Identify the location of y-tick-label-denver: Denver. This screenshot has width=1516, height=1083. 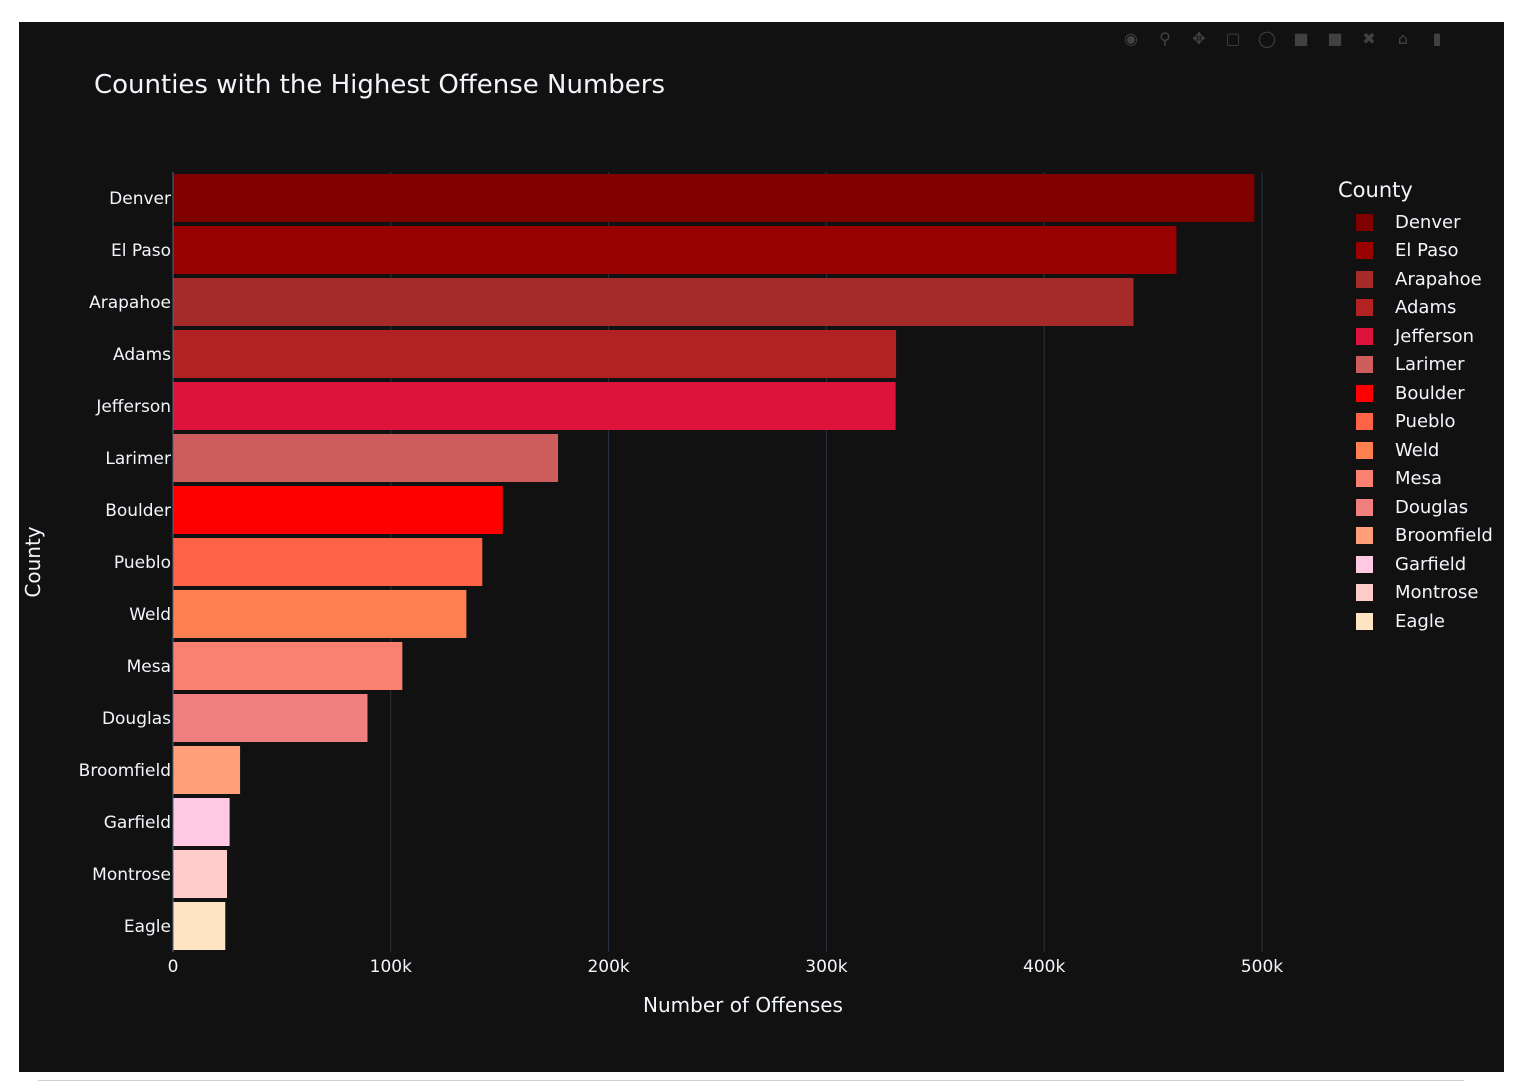
(140, 199).